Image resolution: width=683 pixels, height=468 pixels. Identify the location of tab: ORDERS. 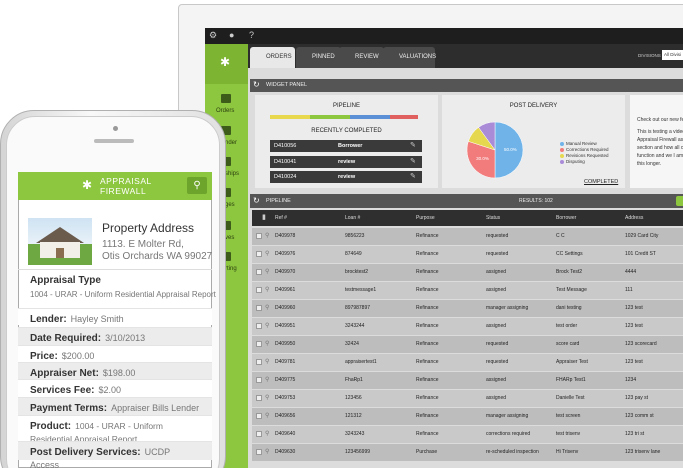
(272, 57).